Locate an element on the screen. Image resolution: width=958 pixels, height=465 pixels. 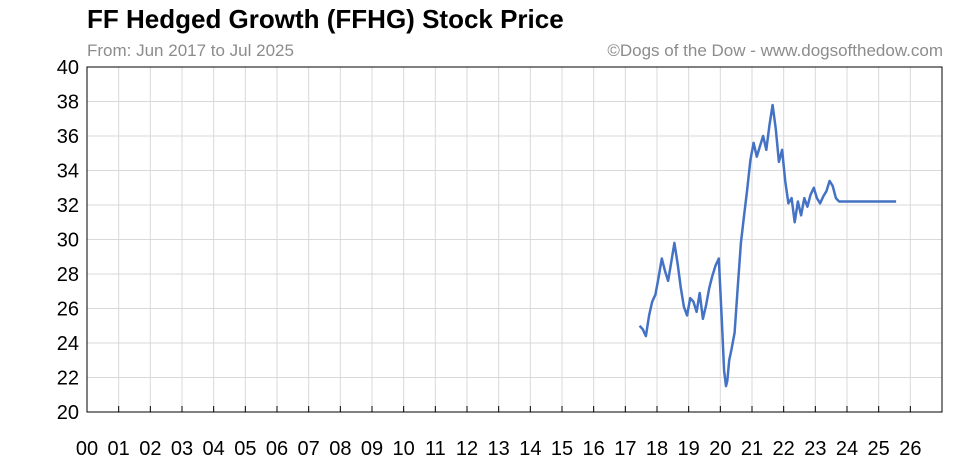
y-tick-label: 20 is located at coordinates (68, 413).